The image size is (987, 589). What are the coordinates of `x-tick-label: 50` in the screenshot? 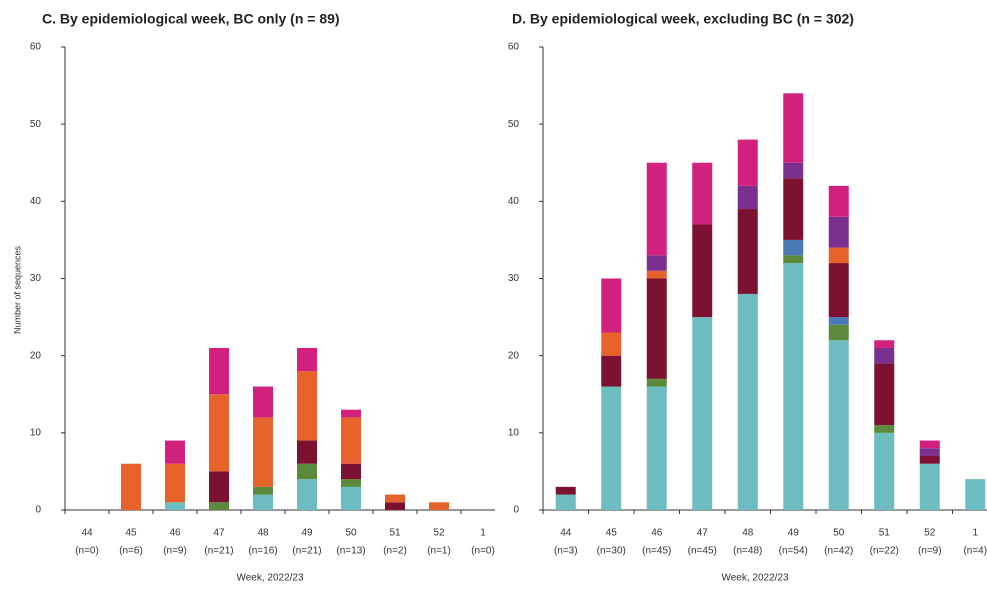 It's located at (351, 533).